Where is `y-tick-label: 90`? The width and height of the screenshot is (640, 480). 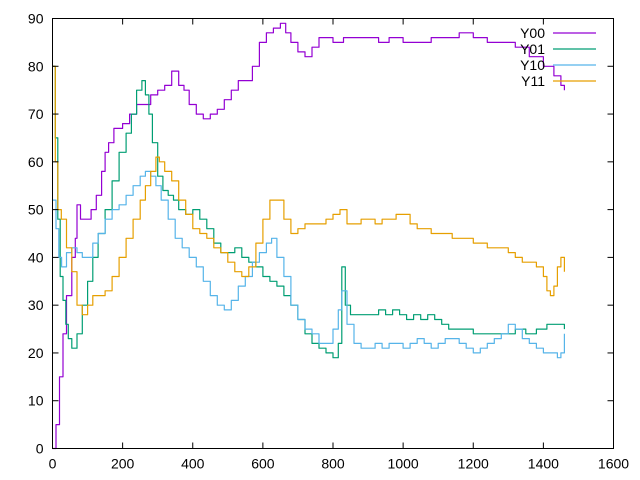
y-tick-label: 90 is located at coordinates (36, 19).